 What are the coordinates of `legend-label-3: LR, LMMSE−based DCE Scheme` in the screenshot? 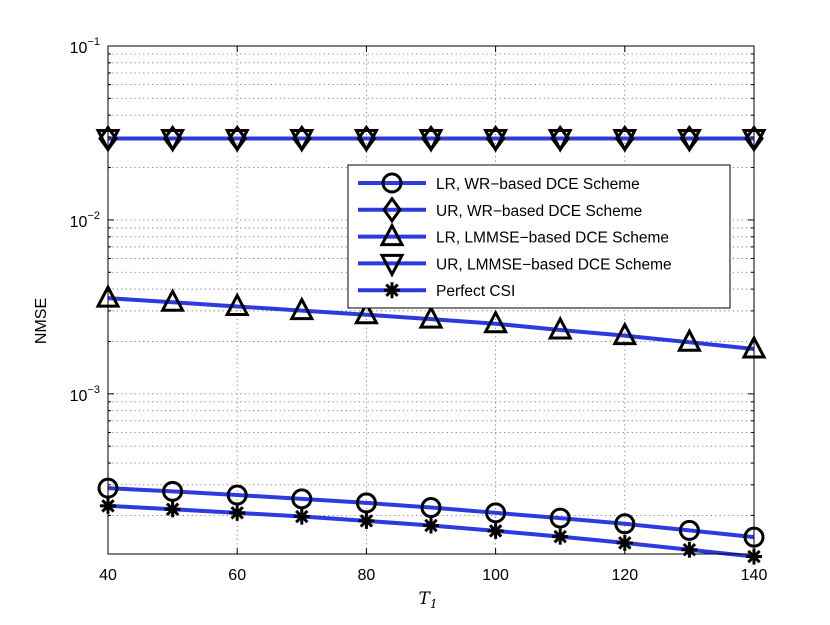 It's located at (552, 238).